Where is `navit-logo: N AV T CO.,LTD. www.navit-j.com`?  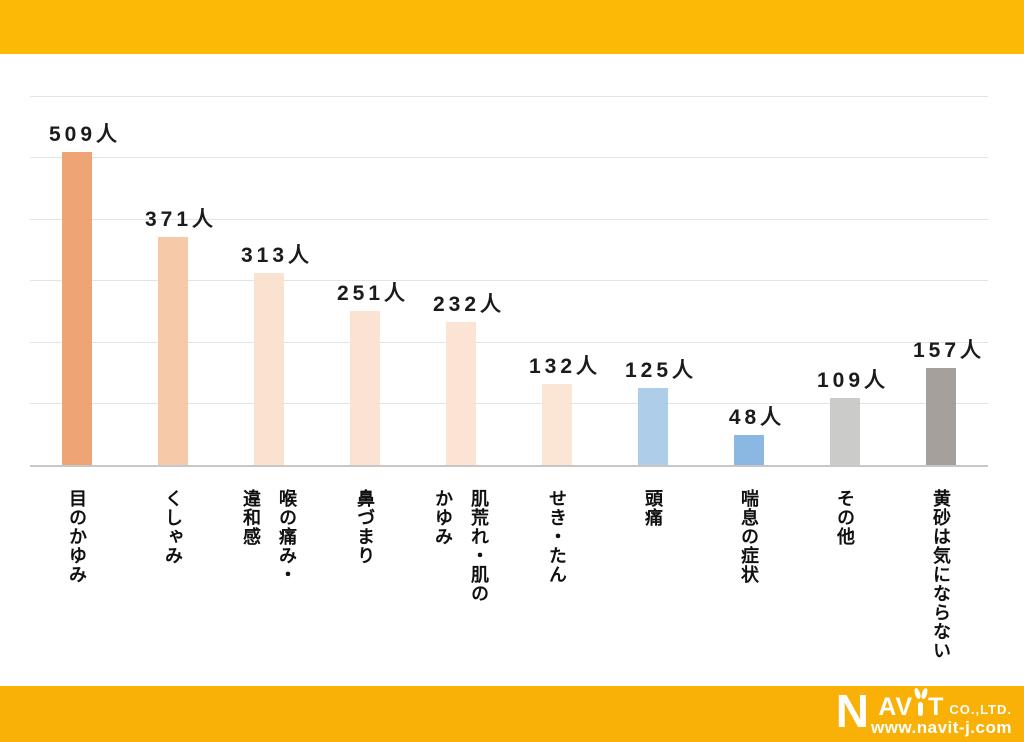 navit-logo: N AV T CO.,LTD. www.navit-j.com is located at coordinates (923, 711).